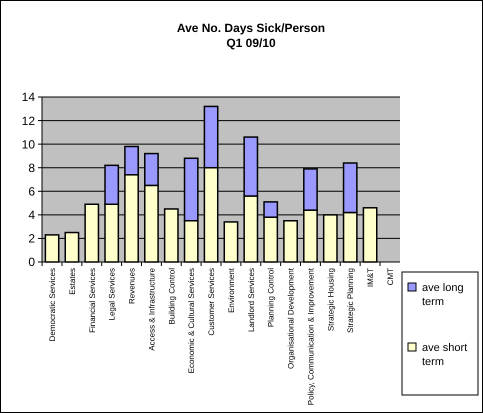 This screenshot has height=413, width=483. What do you see at coordinates (291, 318) in the screenshot?
I see `x-tick-label: Organisational Development` at bounding box center [291, 318].